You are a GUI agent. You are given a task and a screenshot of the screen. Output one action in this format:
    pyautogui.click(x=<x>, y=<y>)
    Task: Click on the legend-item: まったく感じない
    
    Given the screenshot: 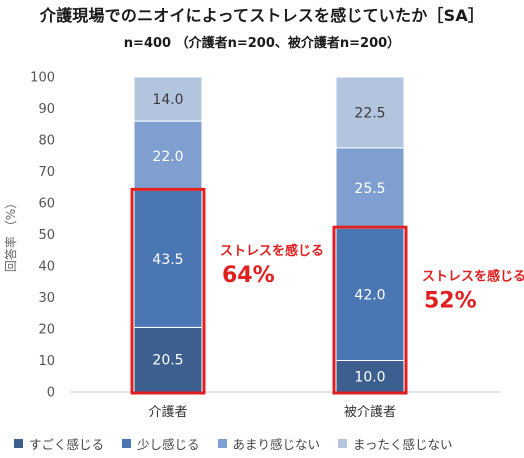 What is the action you would take?
    pyautogui.click(x=395, y=443)
    